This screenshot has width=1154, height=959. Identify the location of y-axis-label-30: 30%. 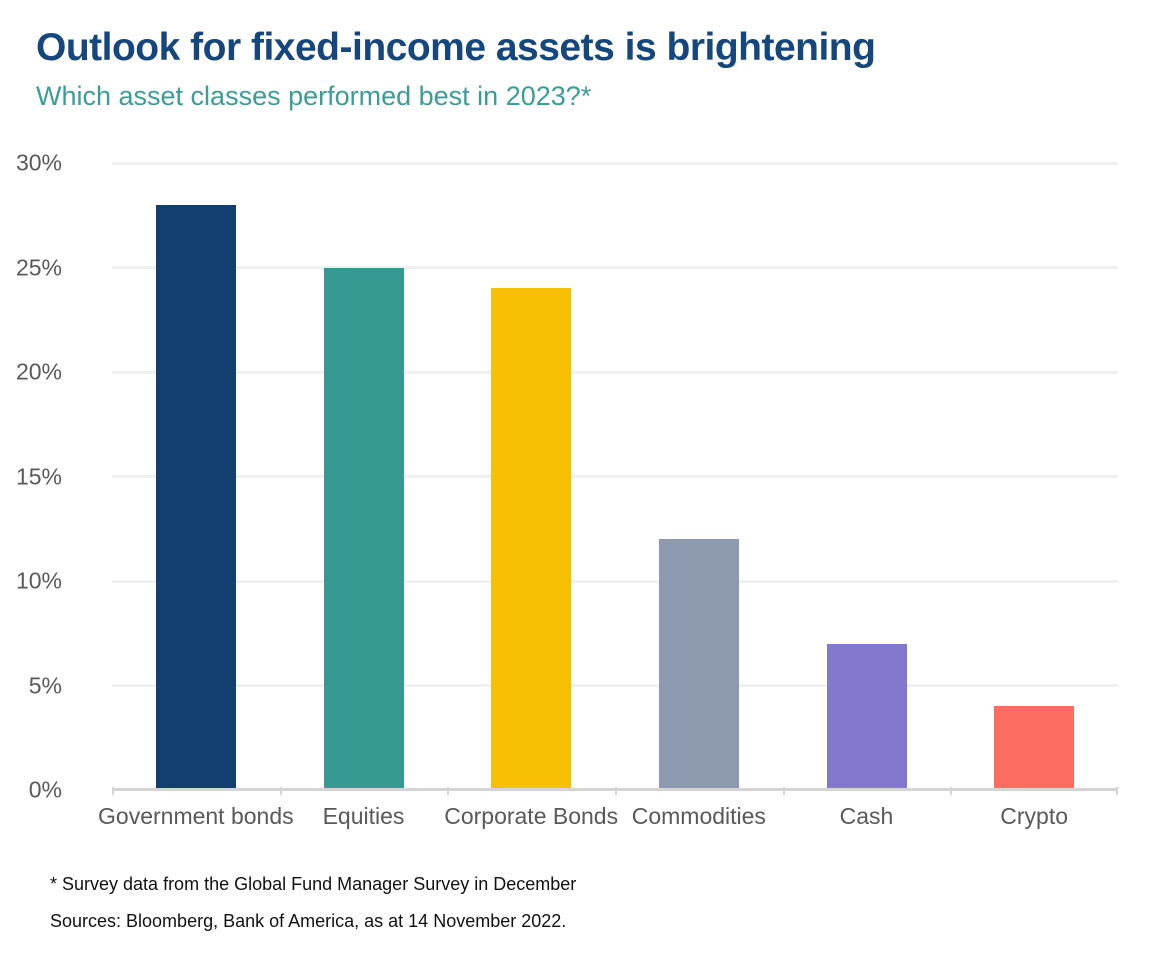
(38, 162).